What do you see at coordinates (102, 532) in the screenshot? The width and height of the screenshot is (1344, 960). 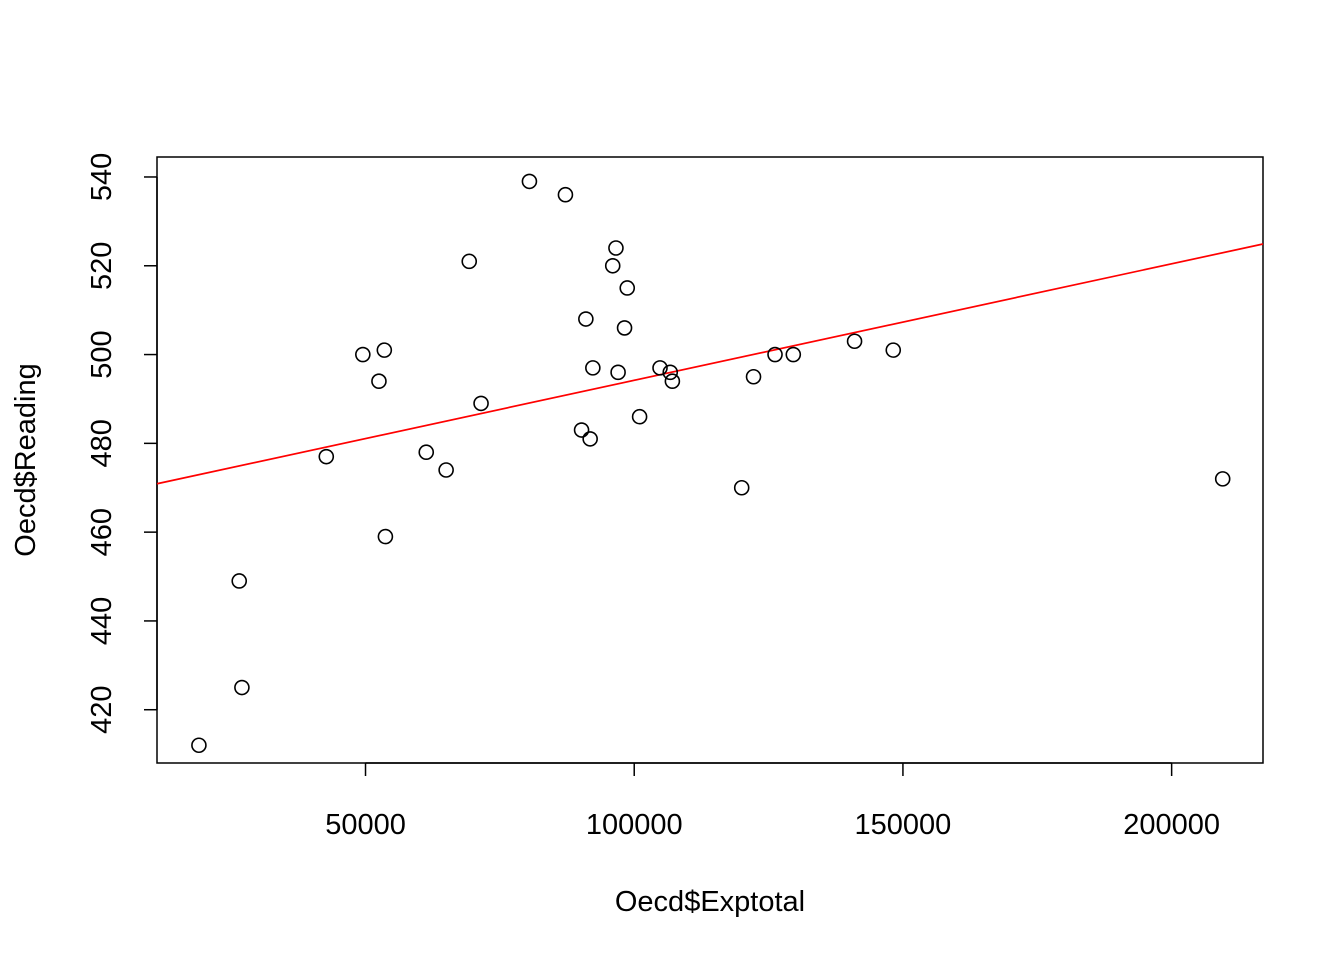 I see `y-tick-label: 460` at bounding box center [102, 532].